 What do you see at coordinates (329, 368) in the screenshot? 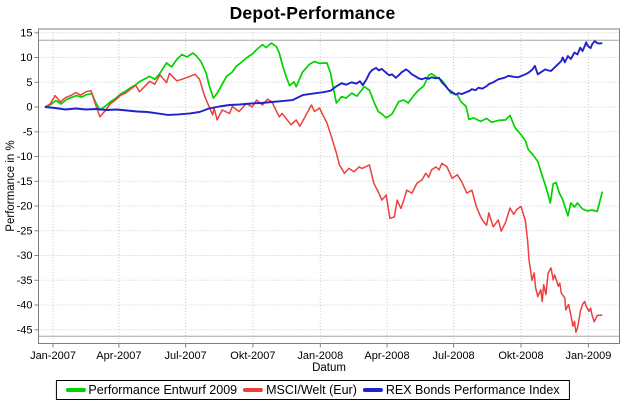
I see `x-axis-label: Datum` at bounding box center [329, 368].